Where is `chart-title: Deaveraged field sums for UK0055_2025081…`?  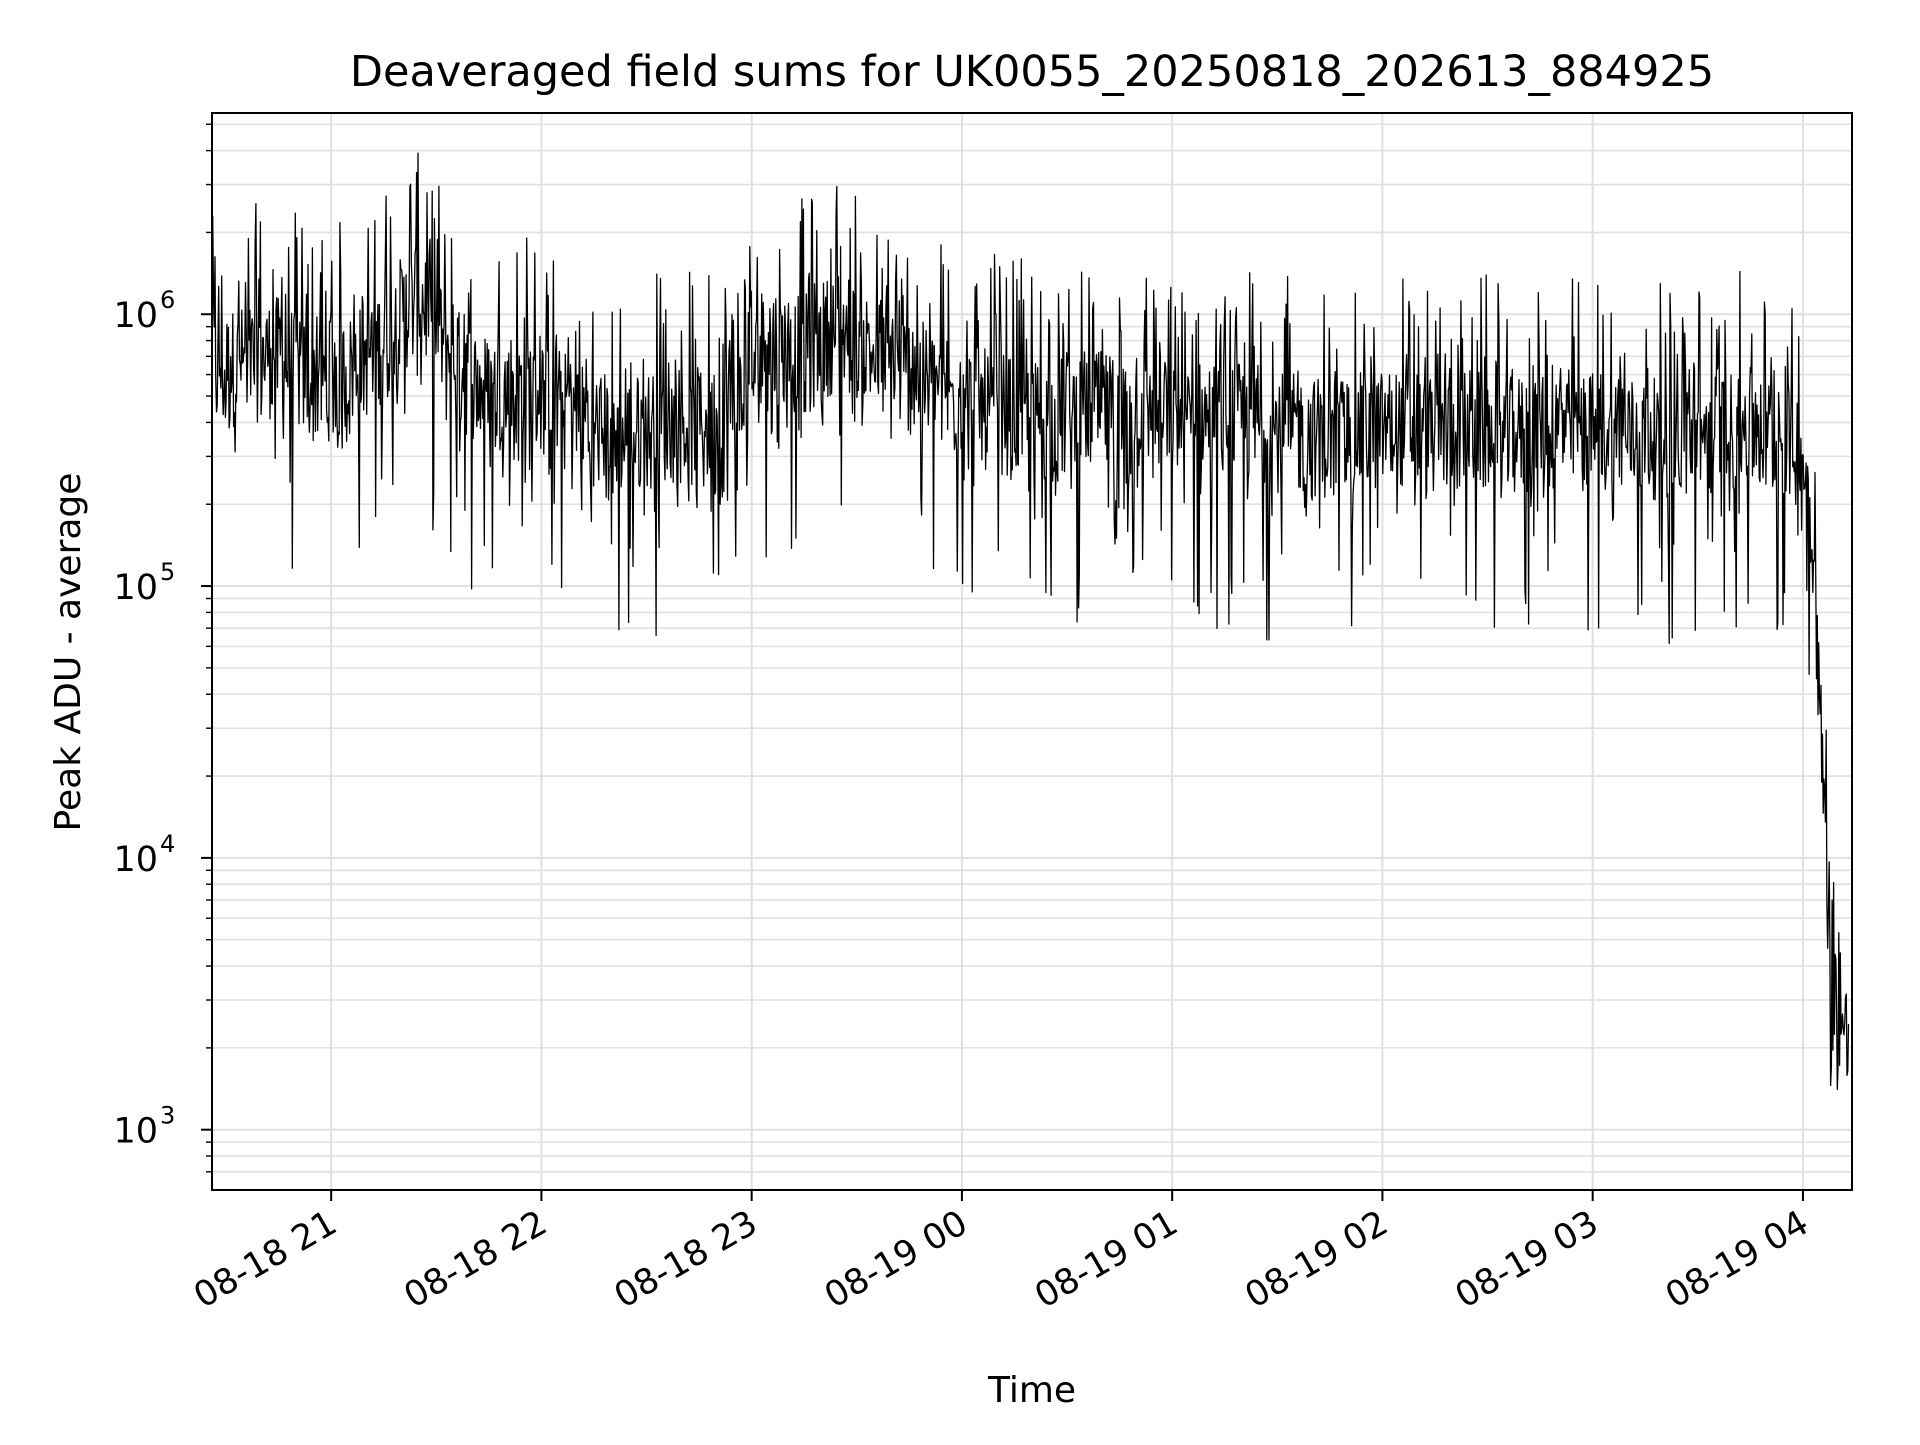 chart-title: Deaveraged field sums for UK0055_2025081… is located at coordinates (1032, 72).